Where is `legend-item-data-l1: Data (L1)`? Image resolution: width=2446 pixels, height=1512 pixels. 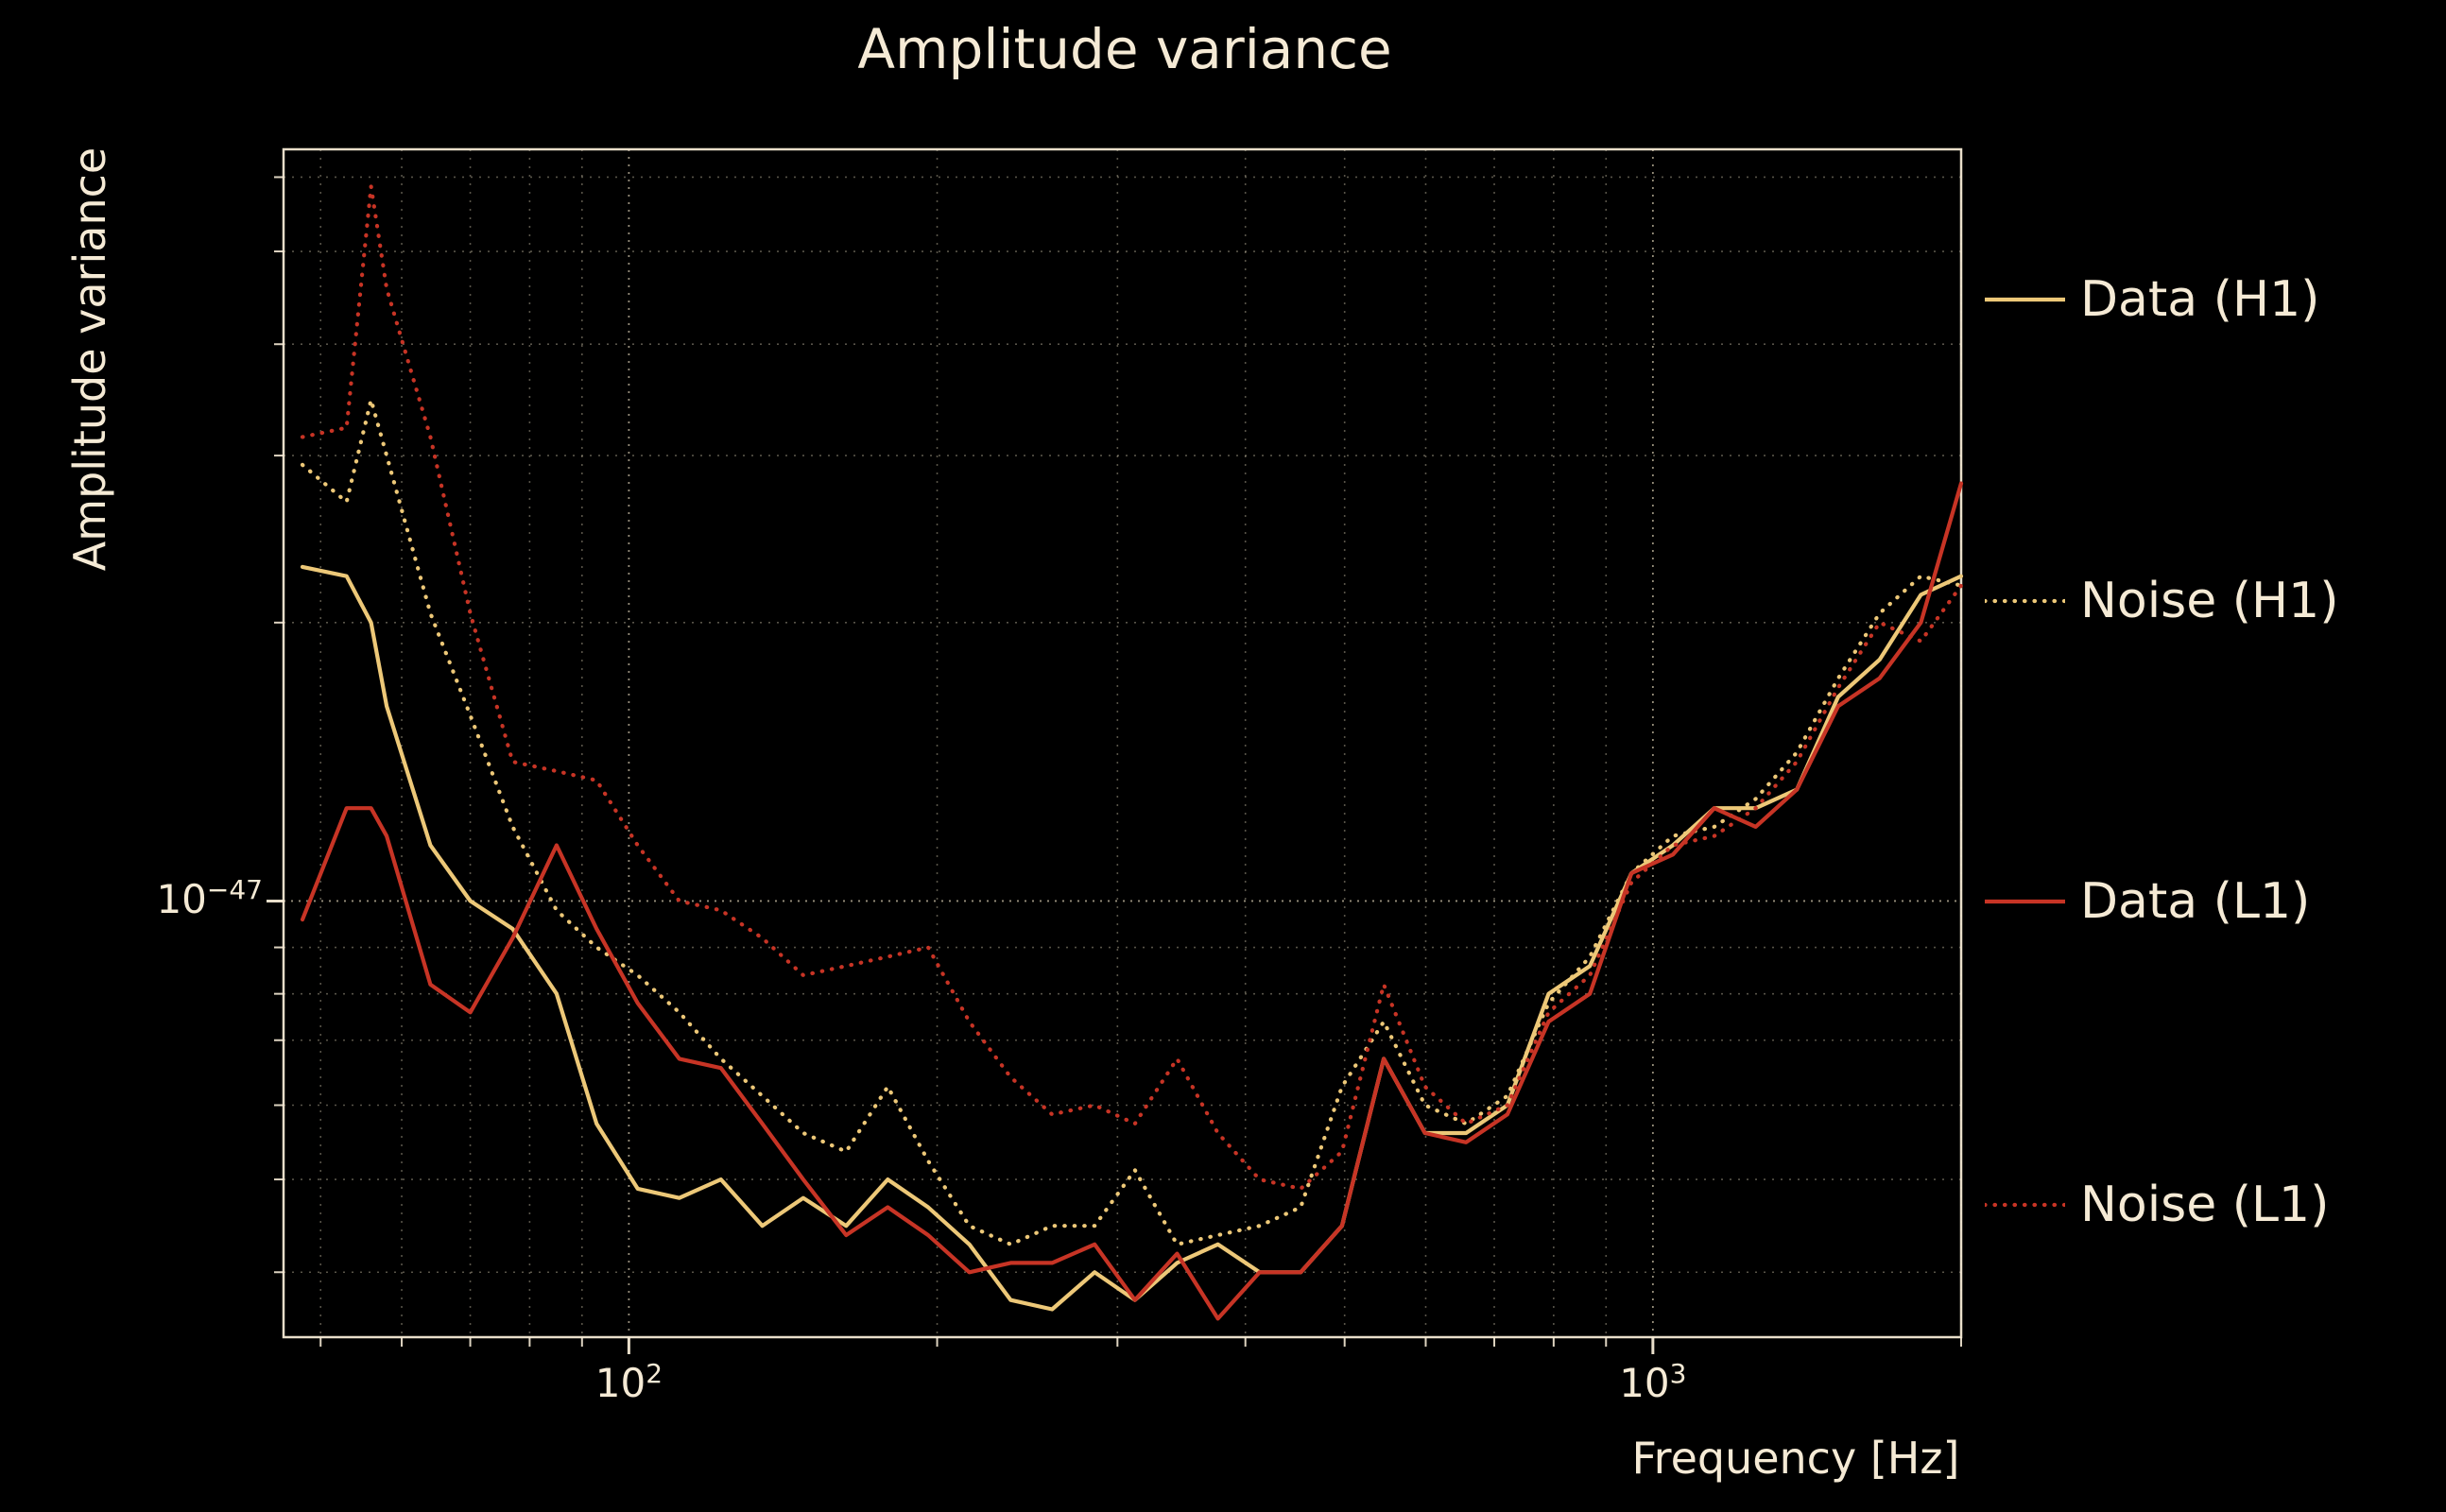
legend-item-data-l1: Data (L1) is located at coordinates (2147, 901).